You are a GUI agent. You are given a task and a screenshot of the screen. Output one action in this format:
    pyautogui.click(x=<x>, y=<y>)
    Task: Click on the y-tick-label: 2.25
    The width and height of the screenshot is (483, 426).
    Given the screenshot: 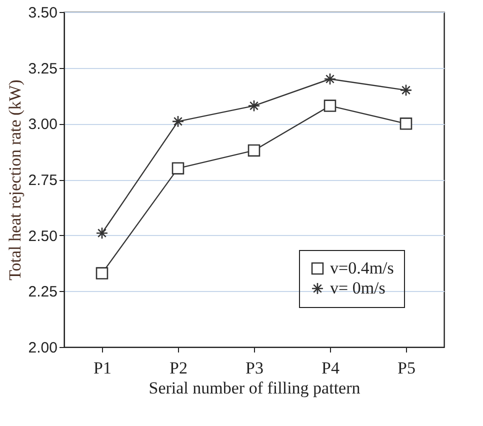 What is the action you would take?
    pyautogui.click(x=43, y=292)
    